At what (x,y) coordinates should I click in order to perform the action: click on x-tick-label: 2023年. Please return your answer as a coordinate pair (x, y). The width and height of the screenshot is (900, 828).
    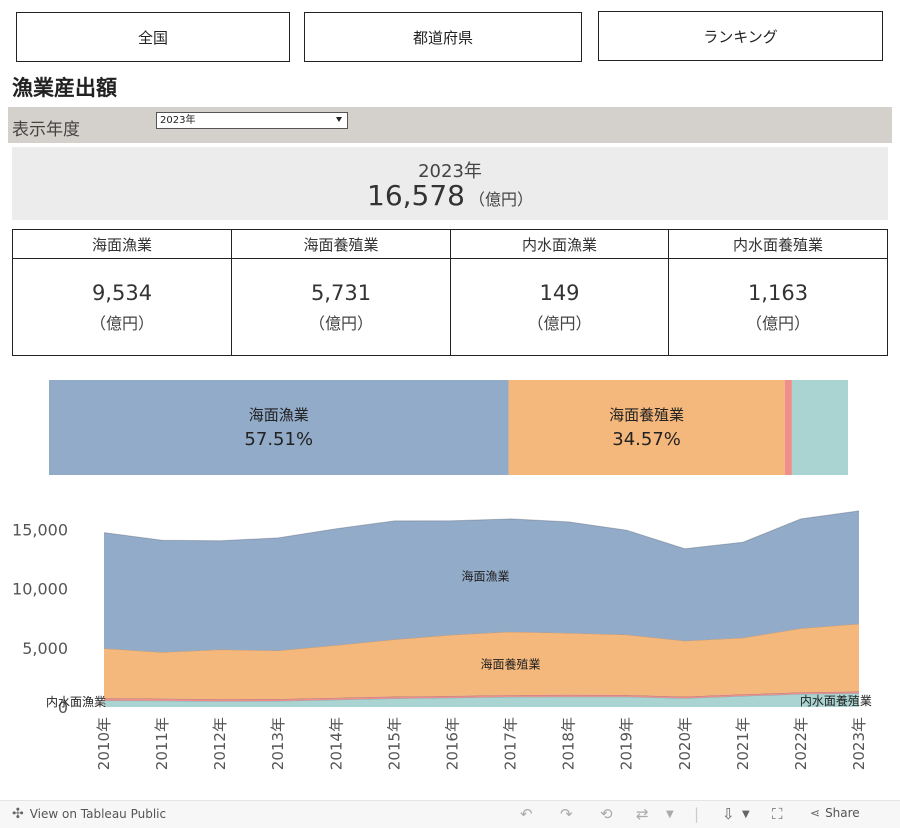
    Looking at the image, I should click on (859, 743).